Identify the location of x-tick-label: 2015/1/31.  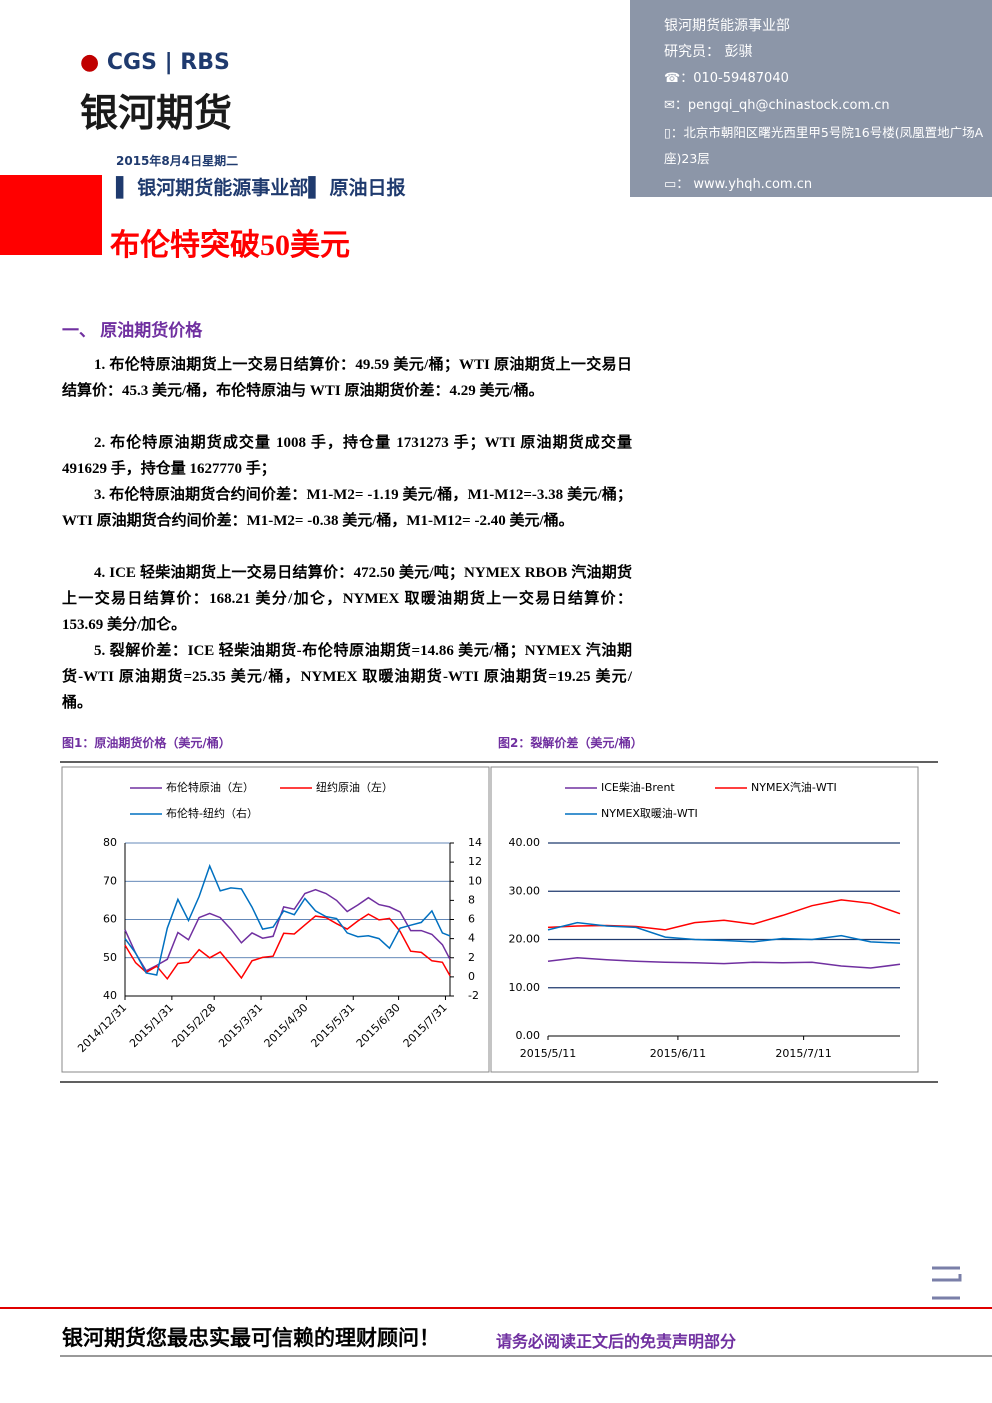
(151, 1025).